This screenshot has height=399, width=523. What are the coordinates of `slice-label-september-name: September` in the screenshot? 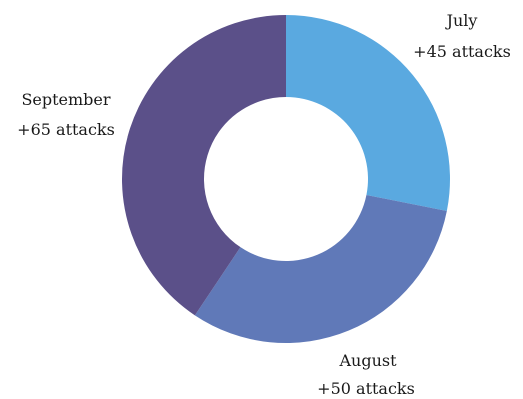 It's located at (65, 99).